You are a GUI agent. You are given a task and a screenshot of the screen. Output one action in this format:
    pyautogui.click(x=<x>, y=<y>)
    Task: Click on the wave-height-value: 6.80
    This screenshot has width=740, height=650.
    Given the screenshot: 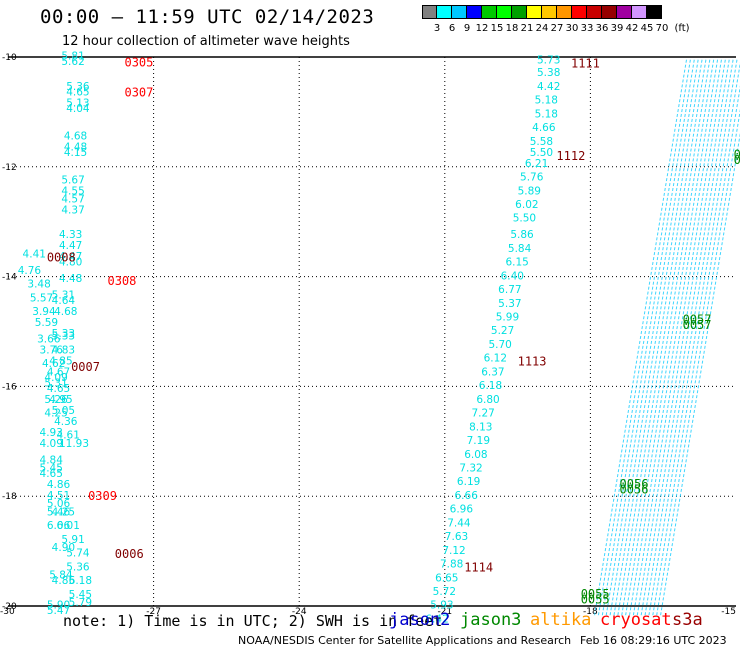 What is the action you would take?
    pyautogui.click(x=487, y=400)
    